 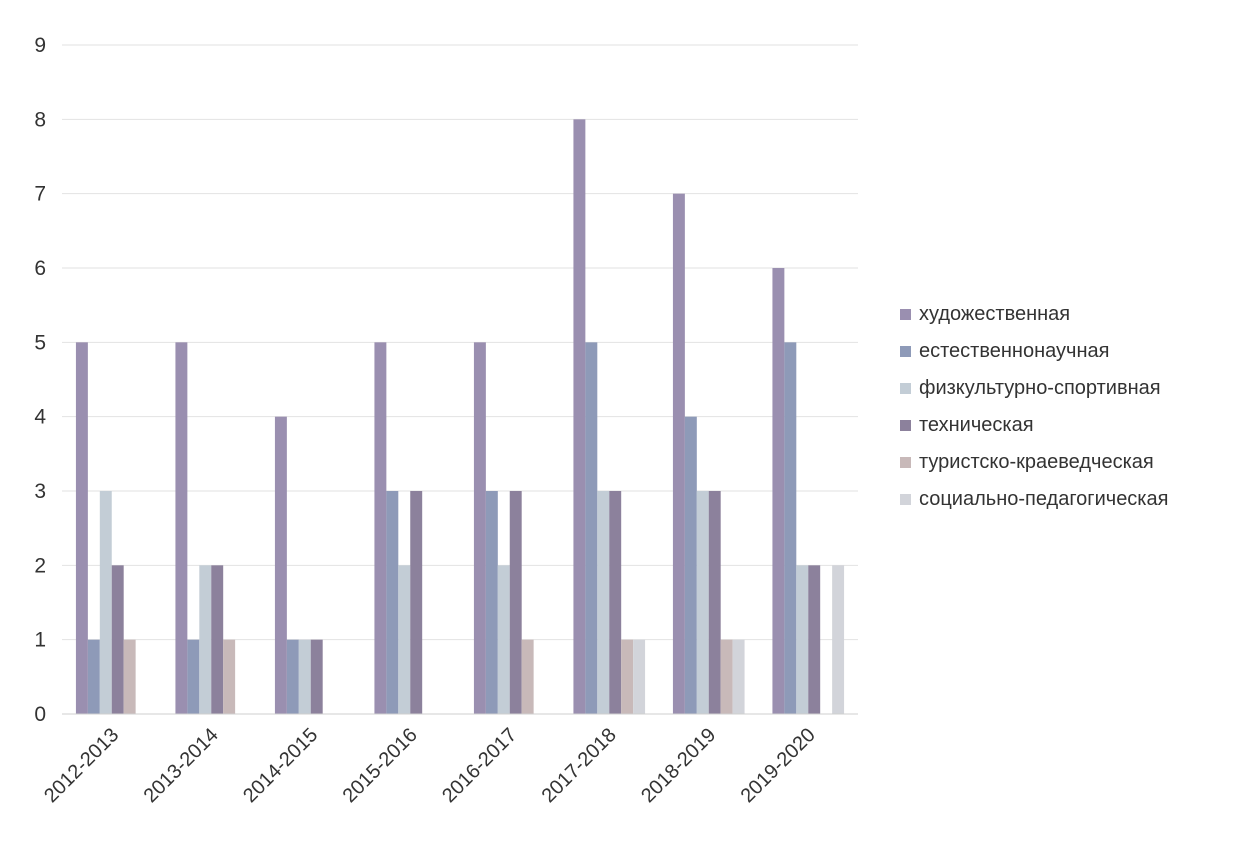 I want to click on y-tick-label: 2, so click(x=40, y=565).